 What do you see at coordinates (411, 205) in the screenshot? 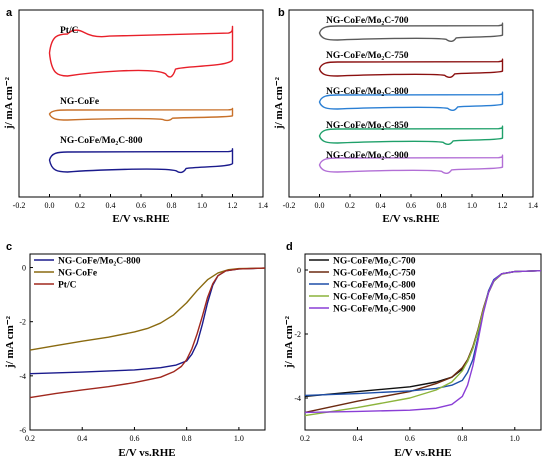
I see `panel-b-x-tick-label: 0.6` at bounding box center [411, 205].